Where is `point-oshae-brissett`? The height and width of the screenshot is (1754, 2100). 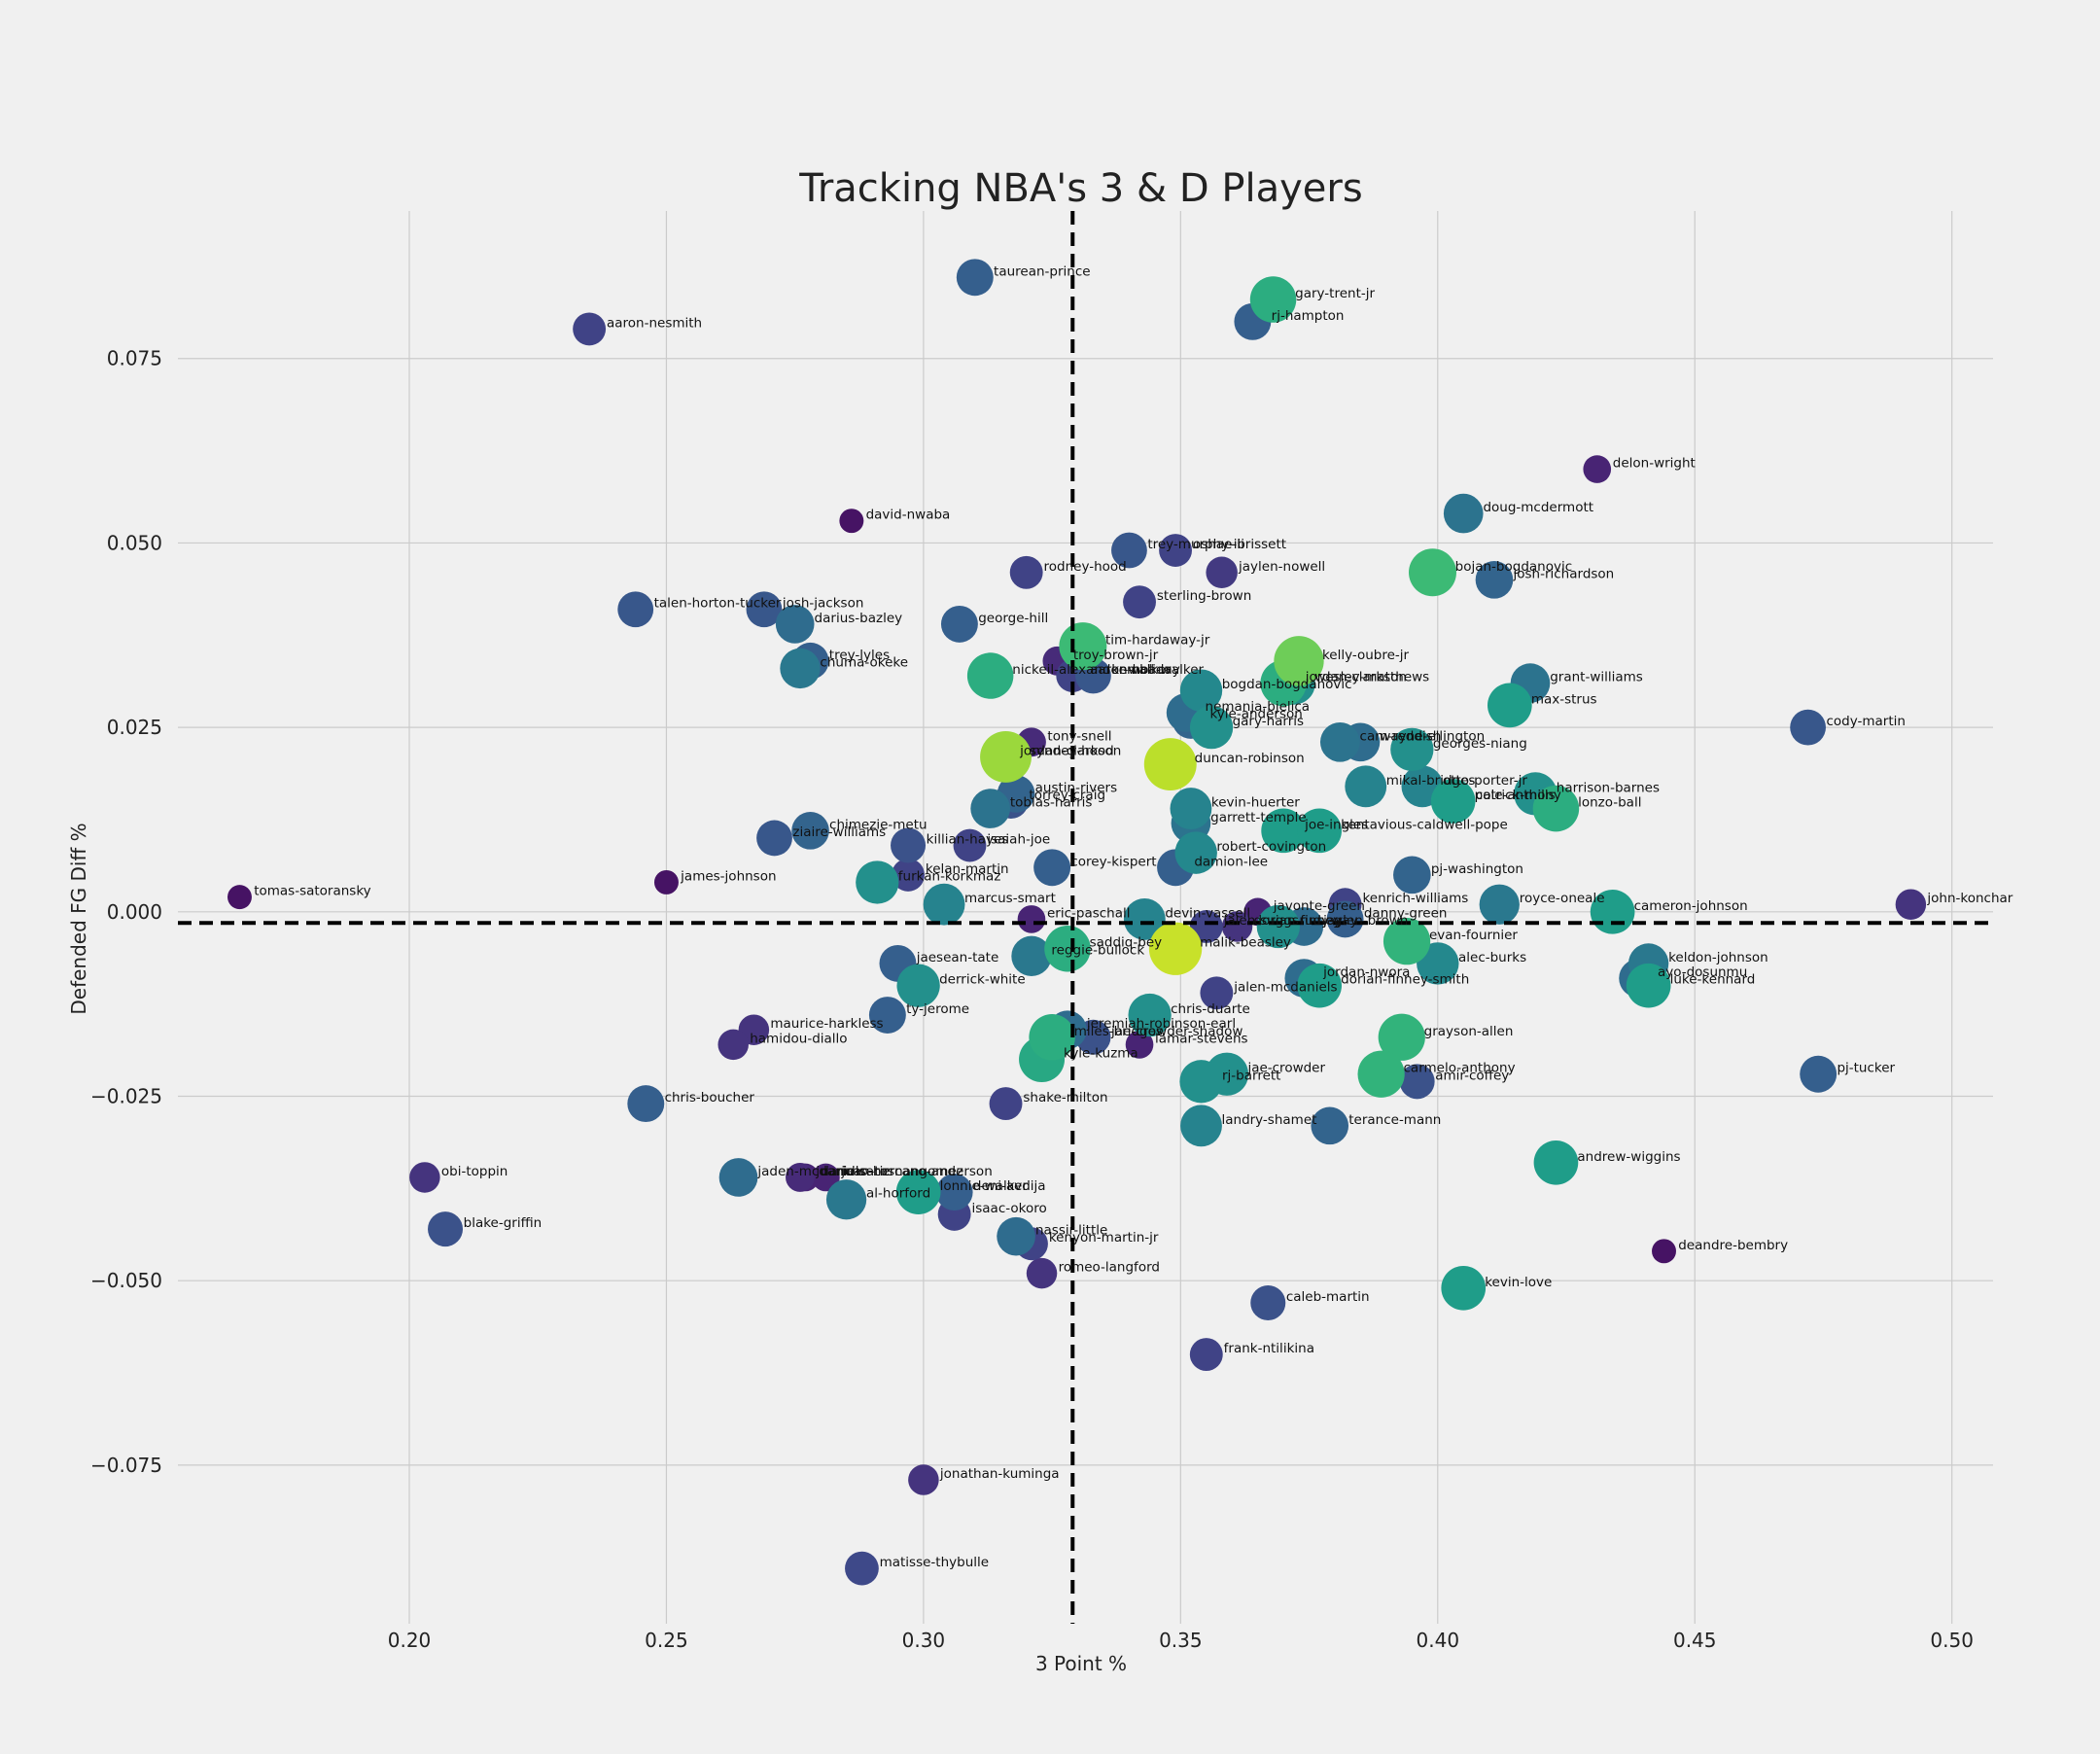
point-oshae-brissett is located at coordinates (1176, 550).